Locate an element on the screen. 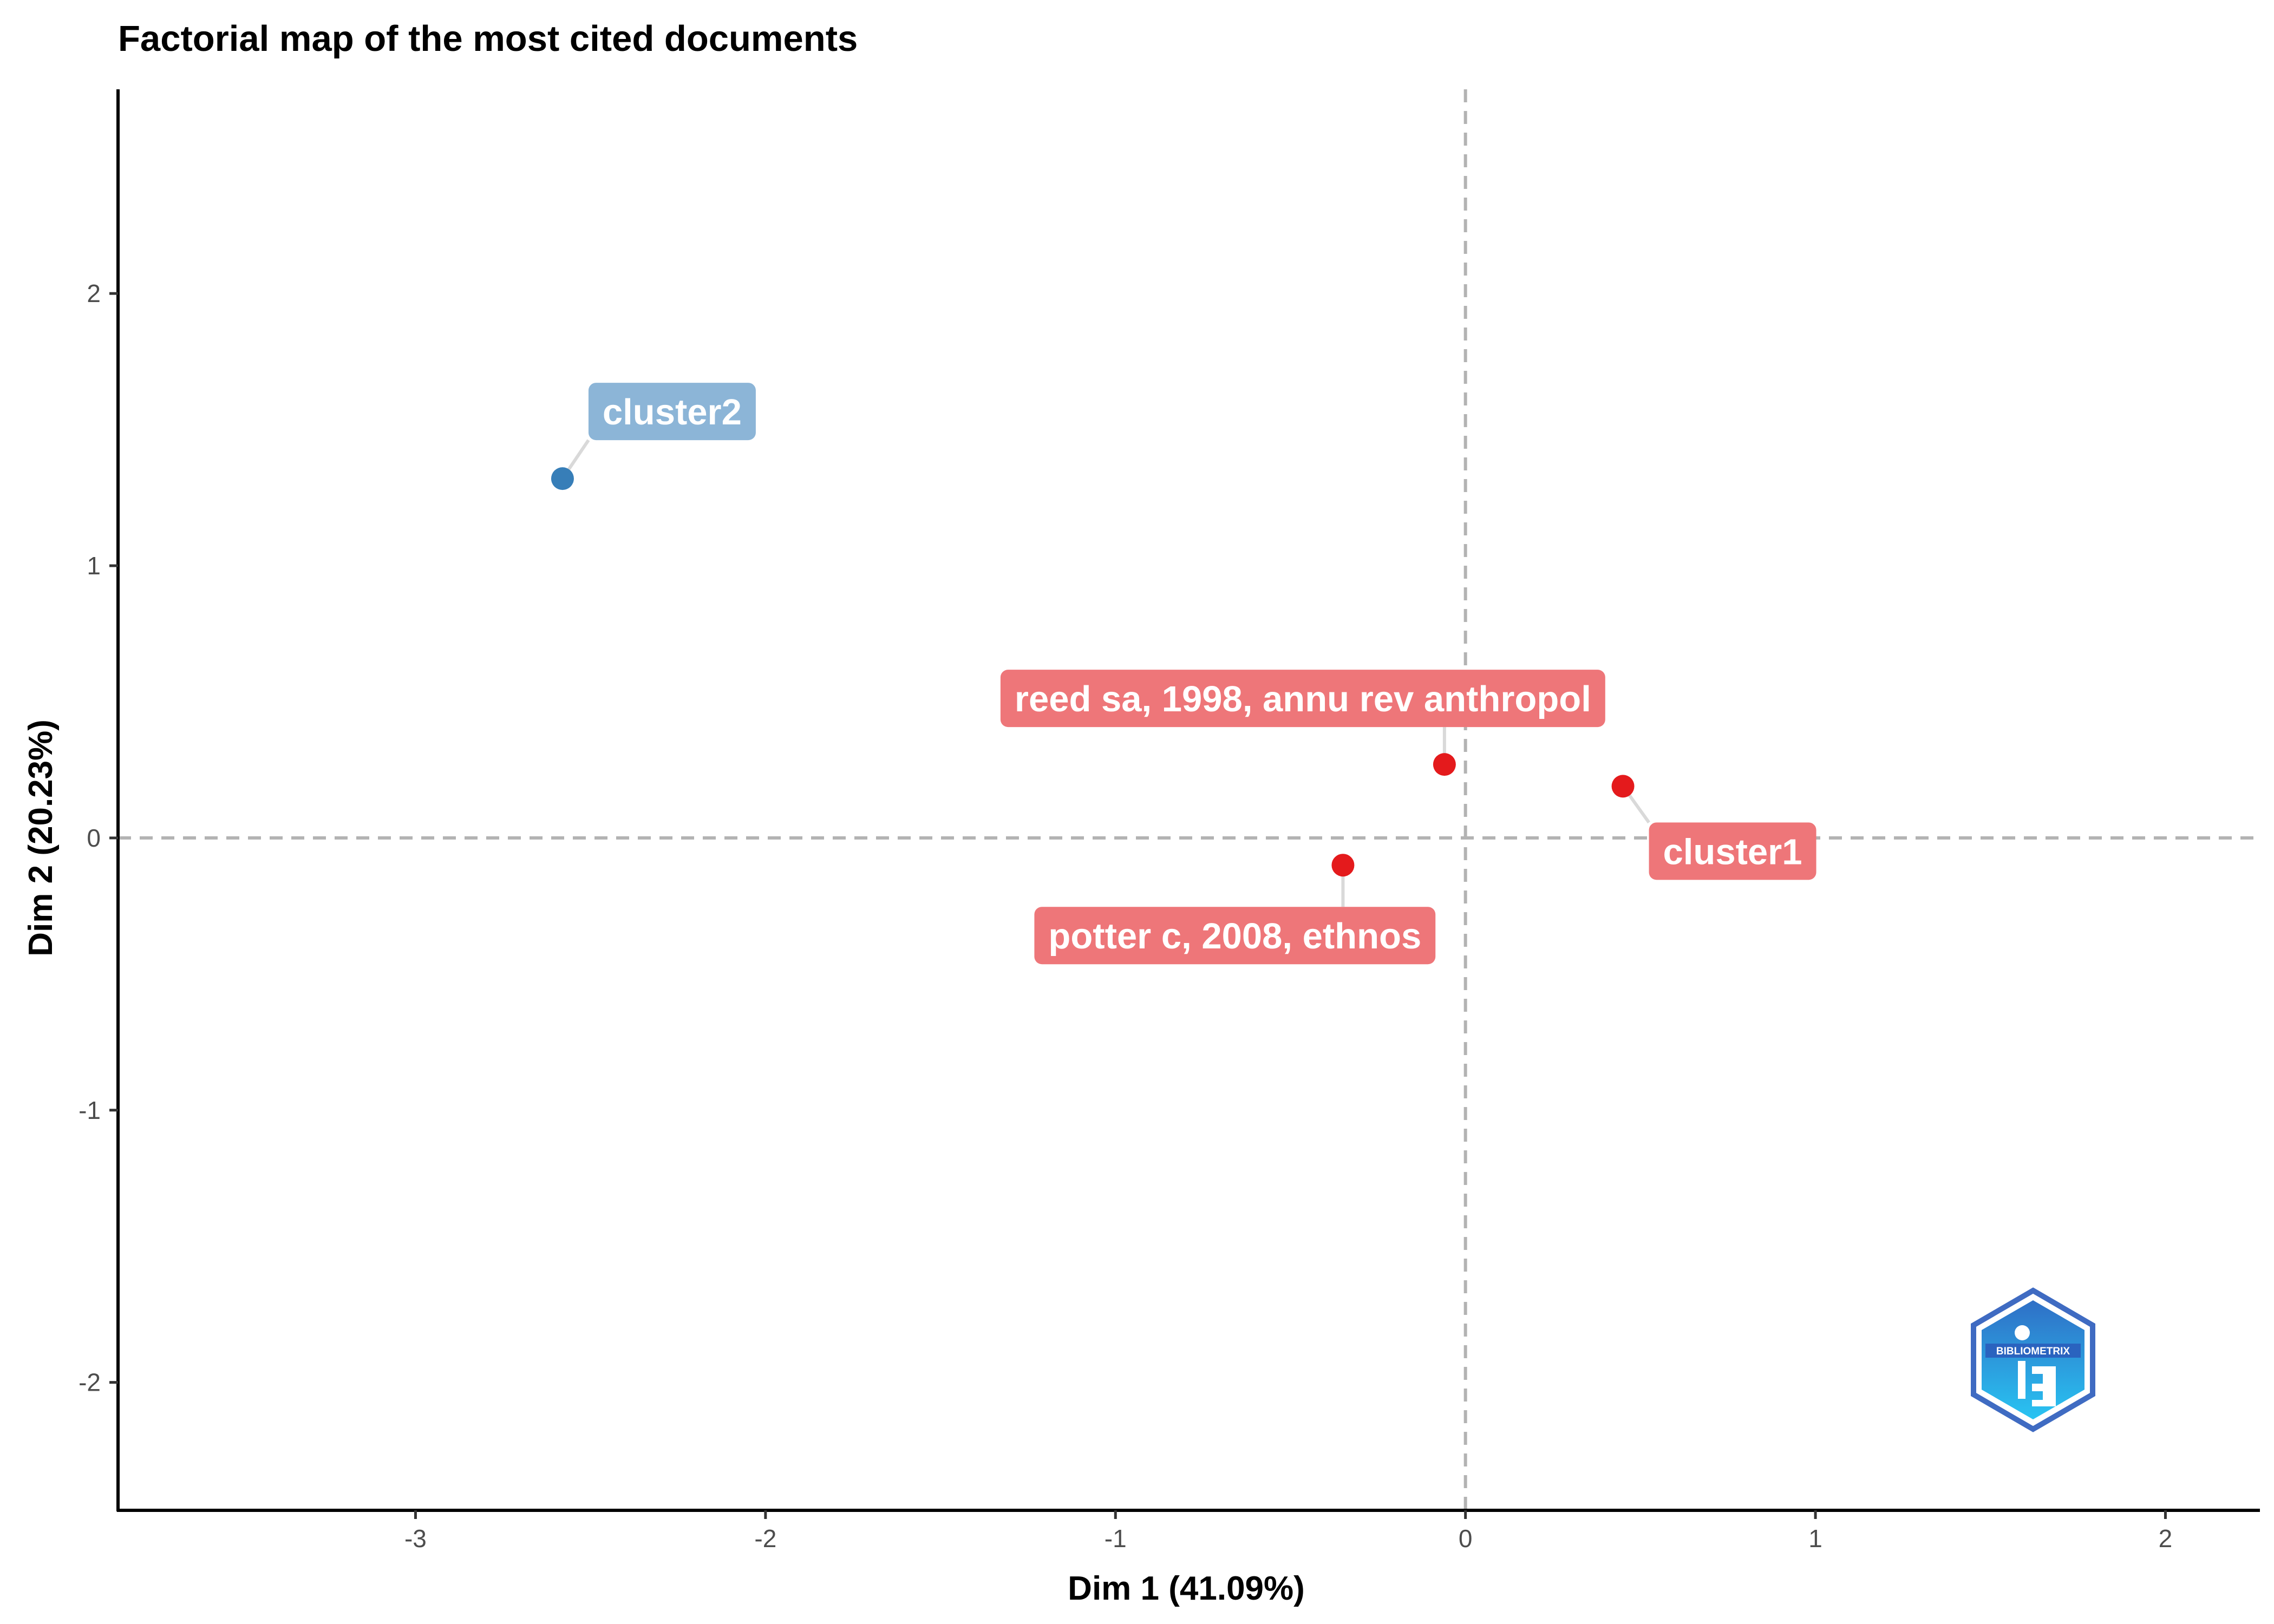 Image resolution: width=2274 pixels, height=1624 pixels. point-label: potter c, 2008, ethnos is located at coordinates (1234, 936).